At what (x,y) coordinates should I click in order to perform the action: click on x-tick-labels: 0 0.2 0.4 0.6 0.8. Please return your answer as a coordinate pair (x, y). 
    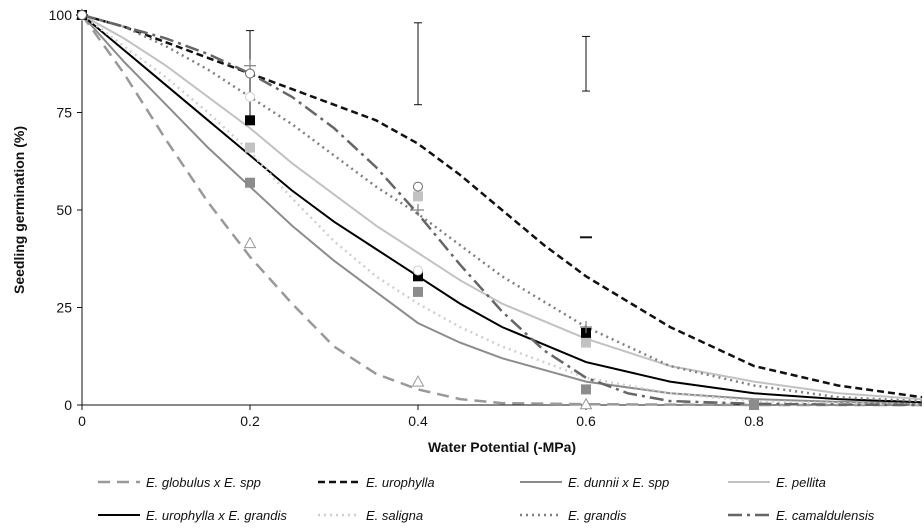
    Looking at the image, I should click on (421, 417).